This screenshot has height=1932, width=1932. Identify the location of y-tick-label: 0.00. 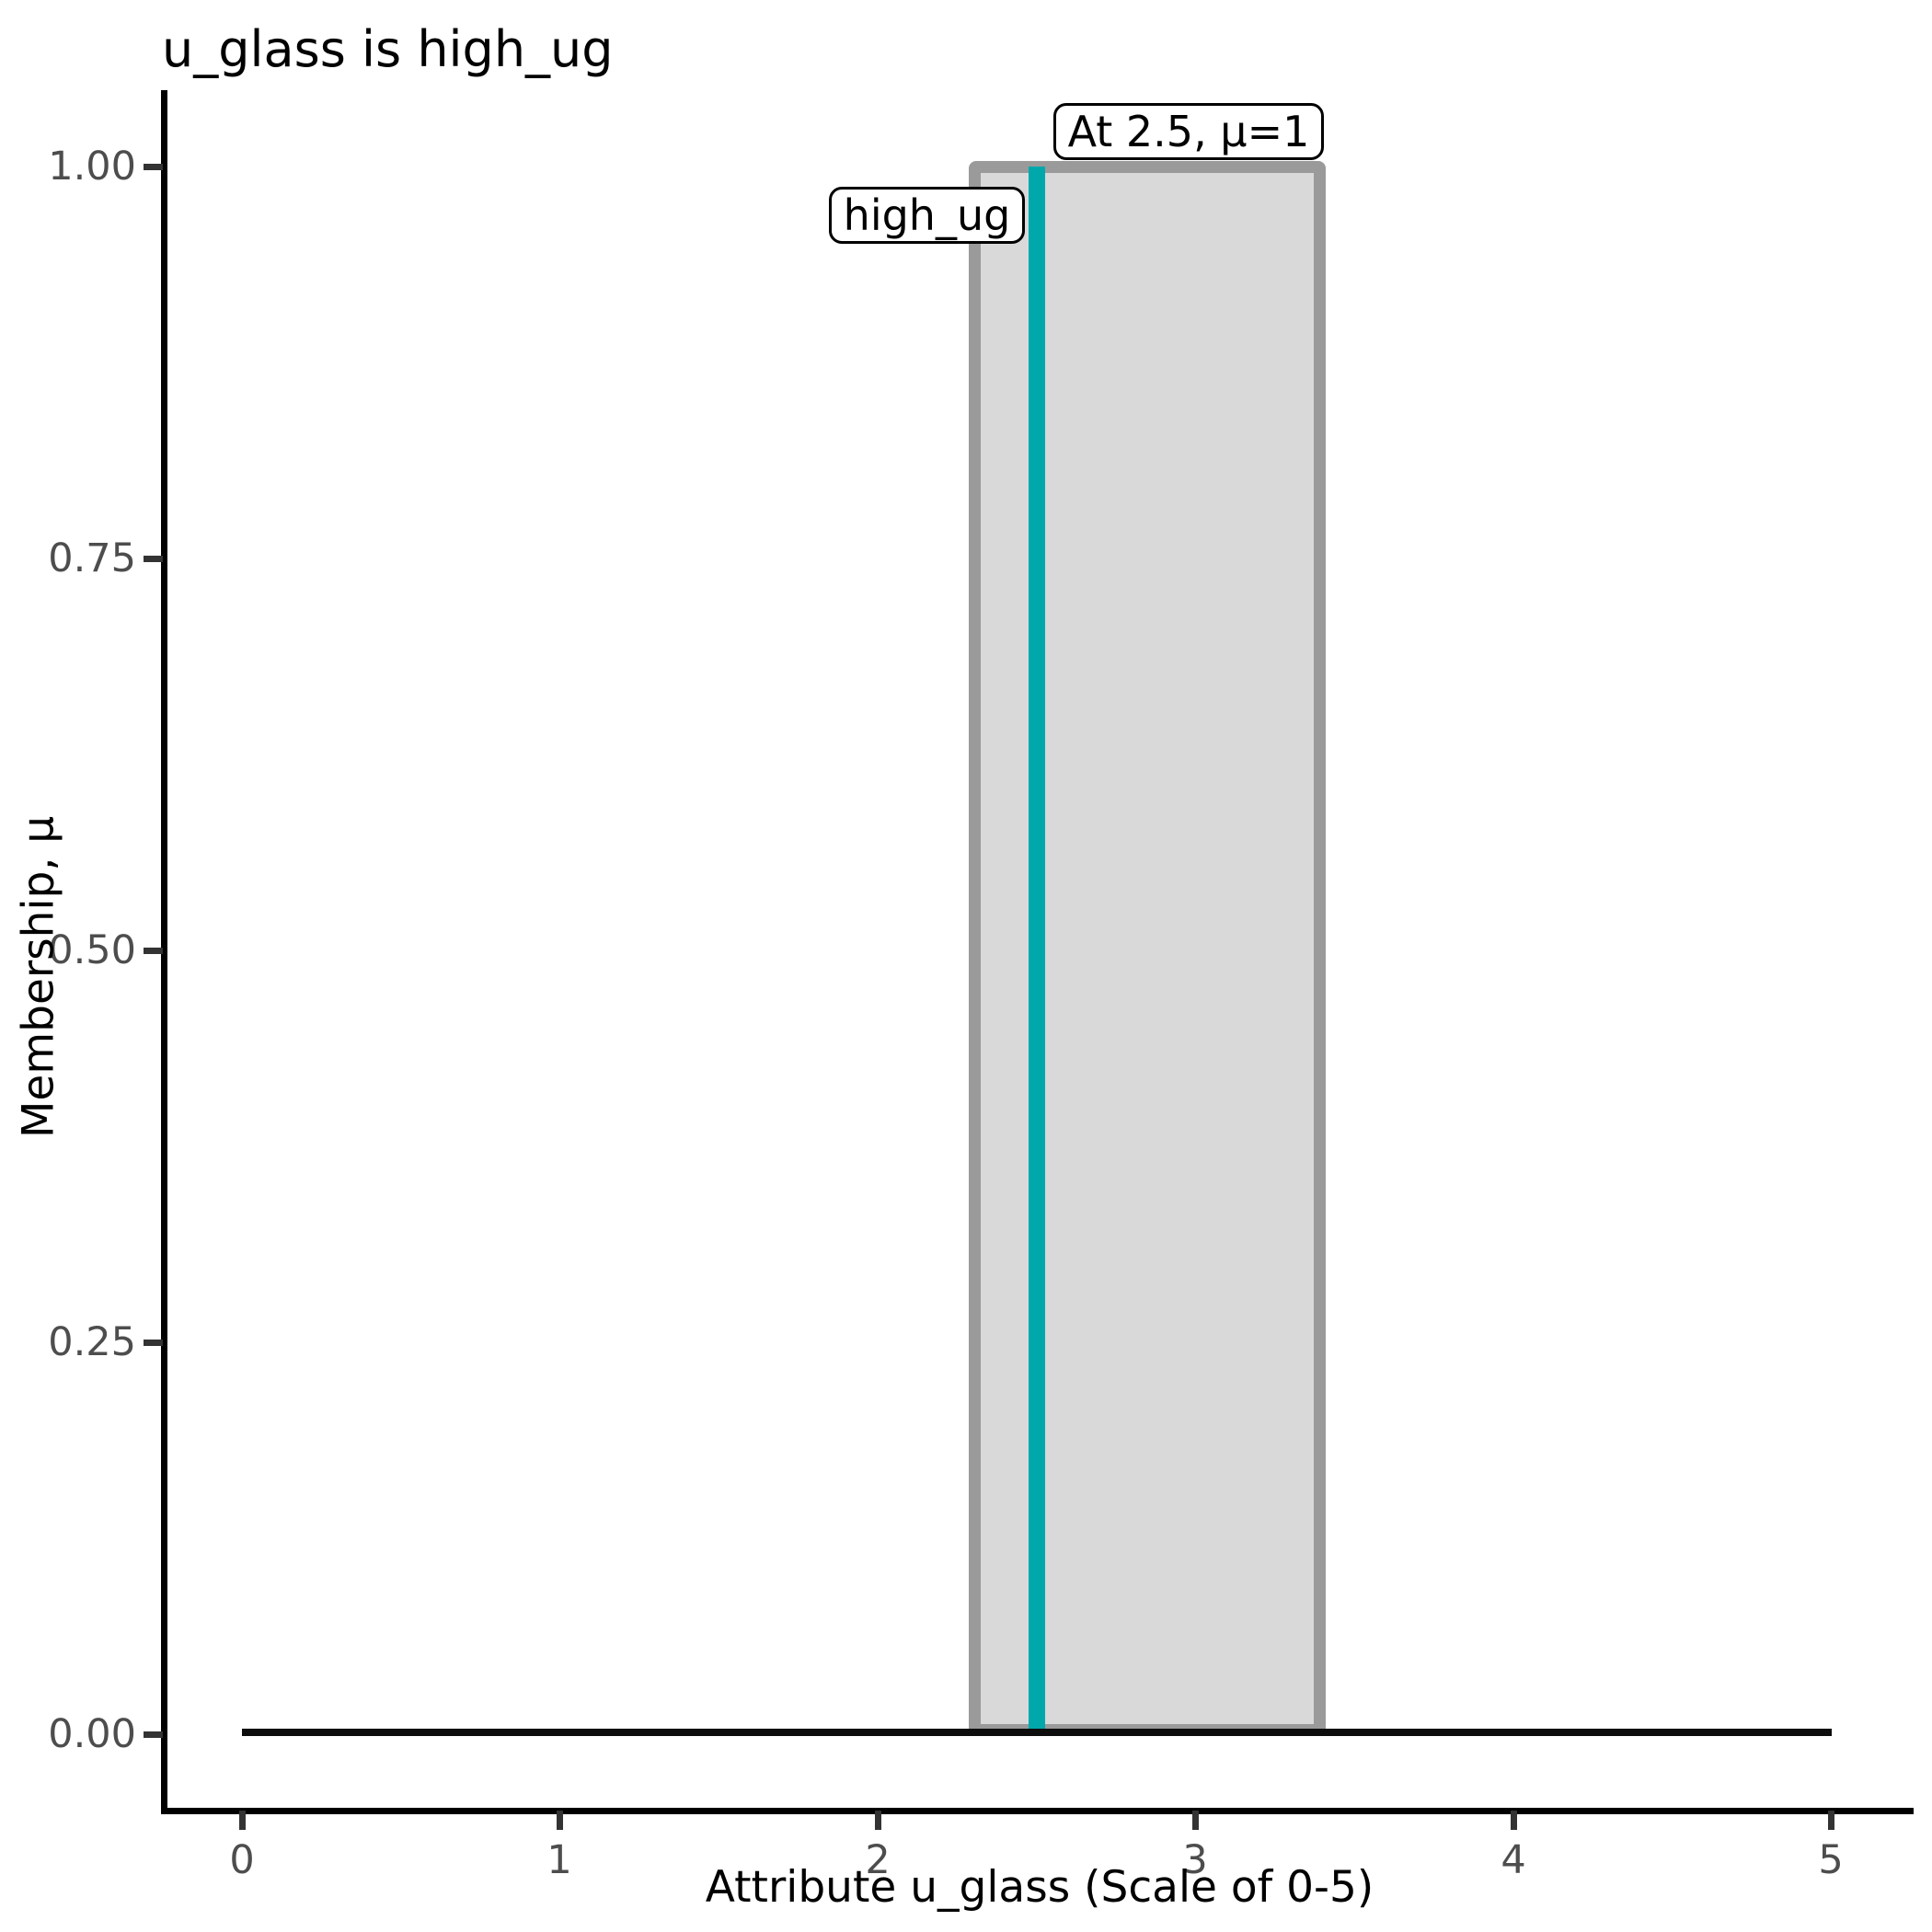
(92, 1734).